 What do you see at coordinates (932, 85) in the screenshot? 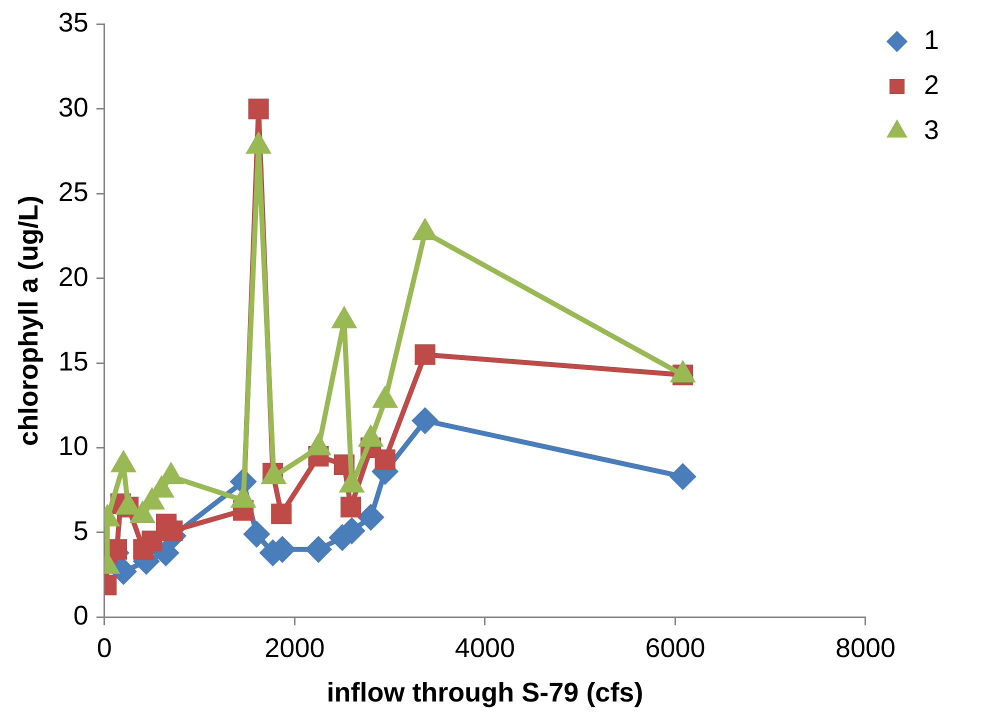
I see `legend-label: 2` at bounding box center [932, 85].